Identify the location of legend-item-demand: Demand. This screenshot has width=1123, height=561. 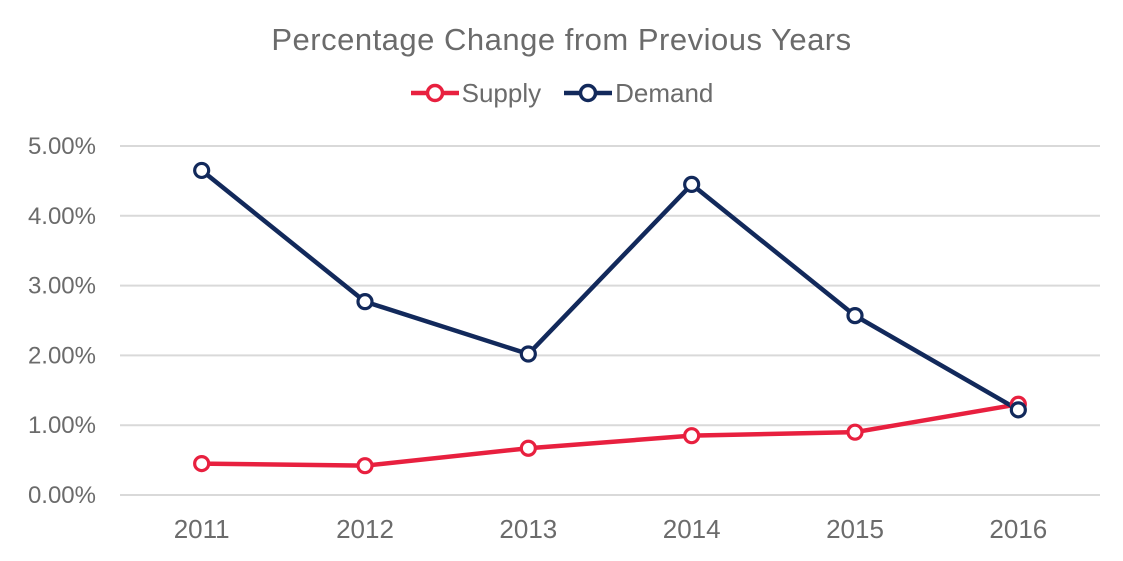
(638, 93).